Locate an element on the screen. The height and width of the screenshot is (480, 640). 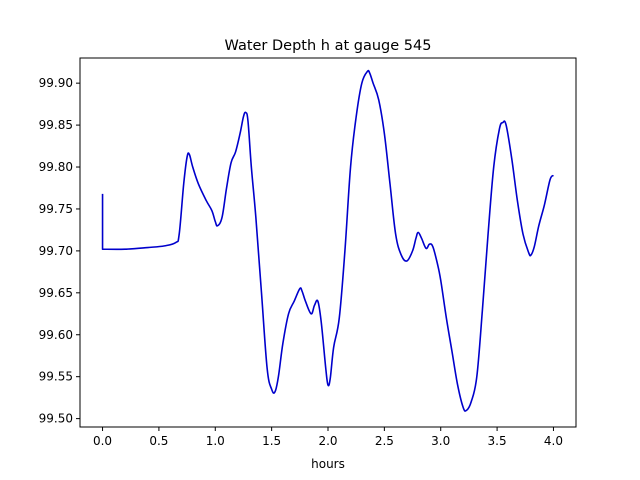
y-tick-label: 99.75 is located at coordinates (56, 209).